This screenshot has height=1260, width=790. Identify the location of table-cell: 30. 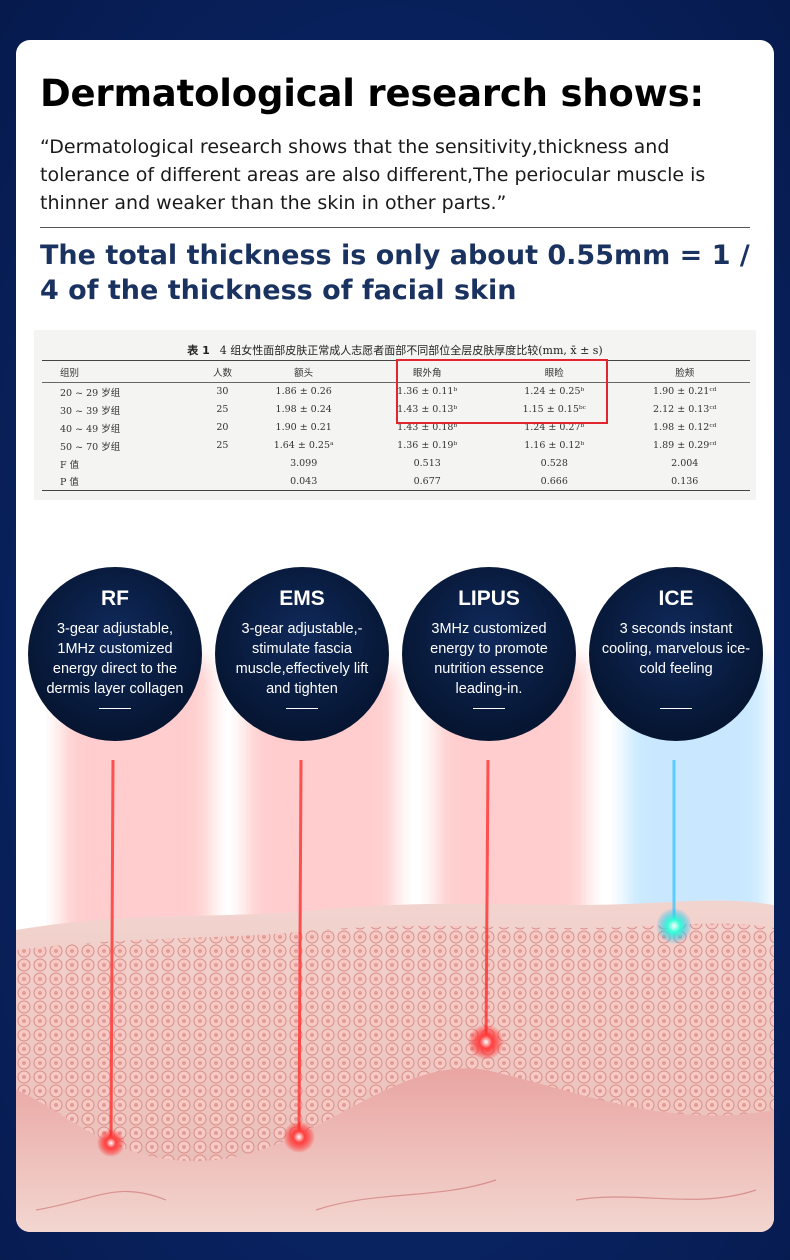
(222, 392).